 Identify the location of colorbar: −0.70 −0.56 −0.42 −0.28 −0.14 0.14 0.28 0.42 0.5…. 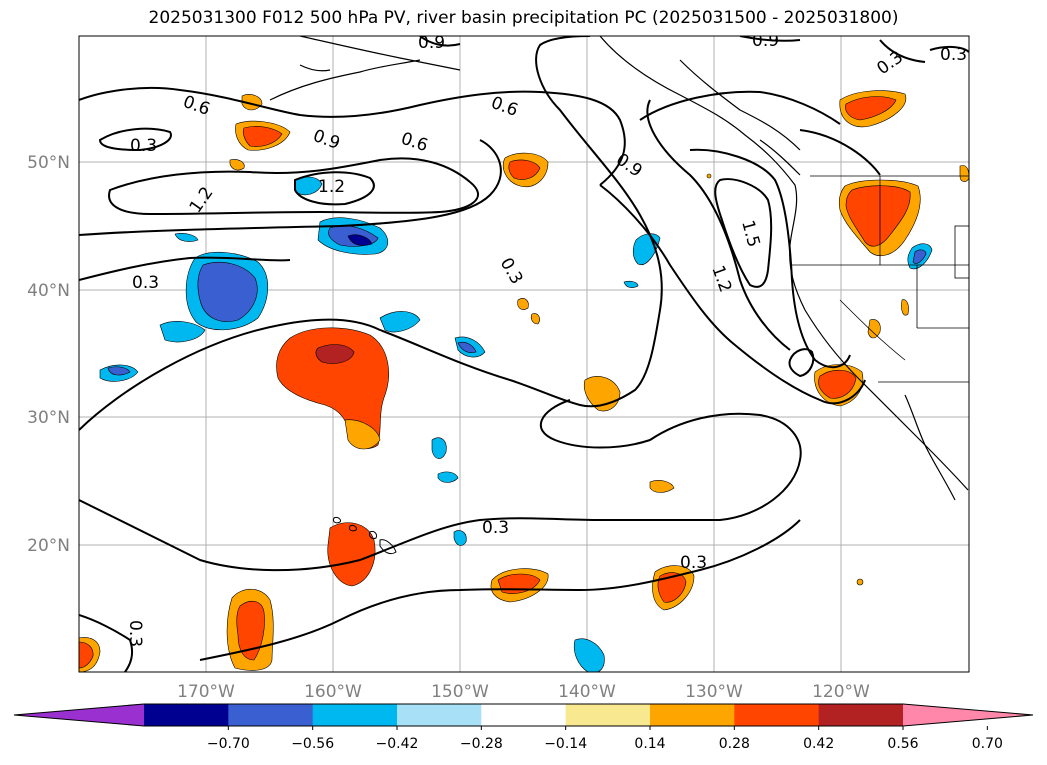
(523, 727).